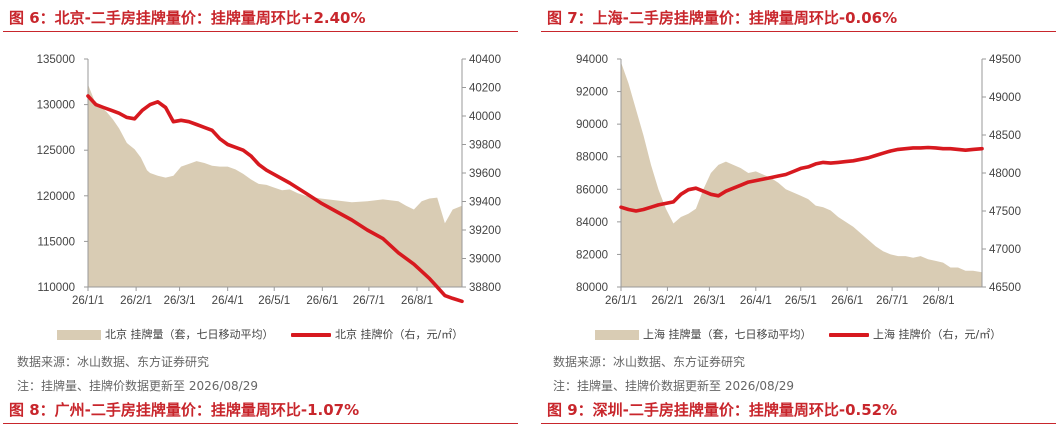 The image size is (1060, 424). I want to click on right-tick-label: 38800, so click(485, 288).